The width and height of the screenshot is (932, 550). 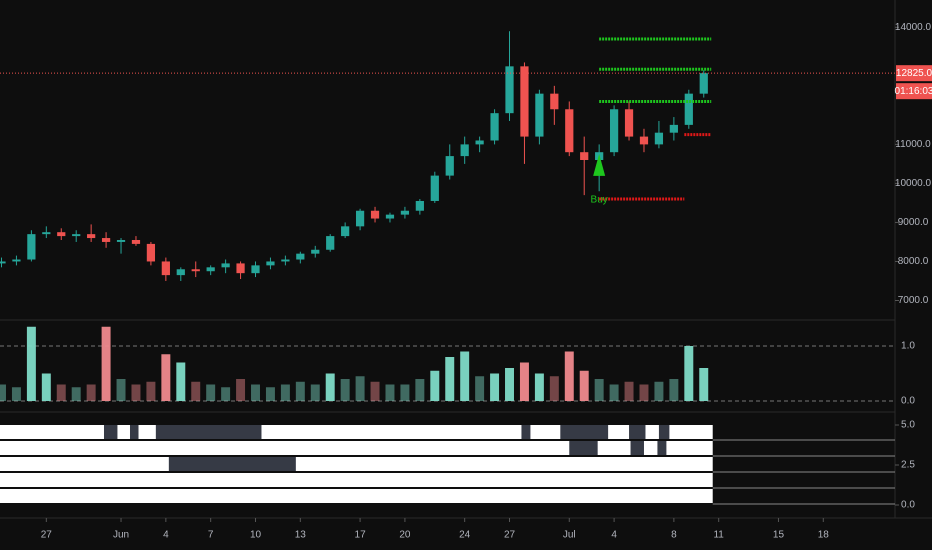 I want to click on x-tick-label: 11, so click(x=718, y=535).